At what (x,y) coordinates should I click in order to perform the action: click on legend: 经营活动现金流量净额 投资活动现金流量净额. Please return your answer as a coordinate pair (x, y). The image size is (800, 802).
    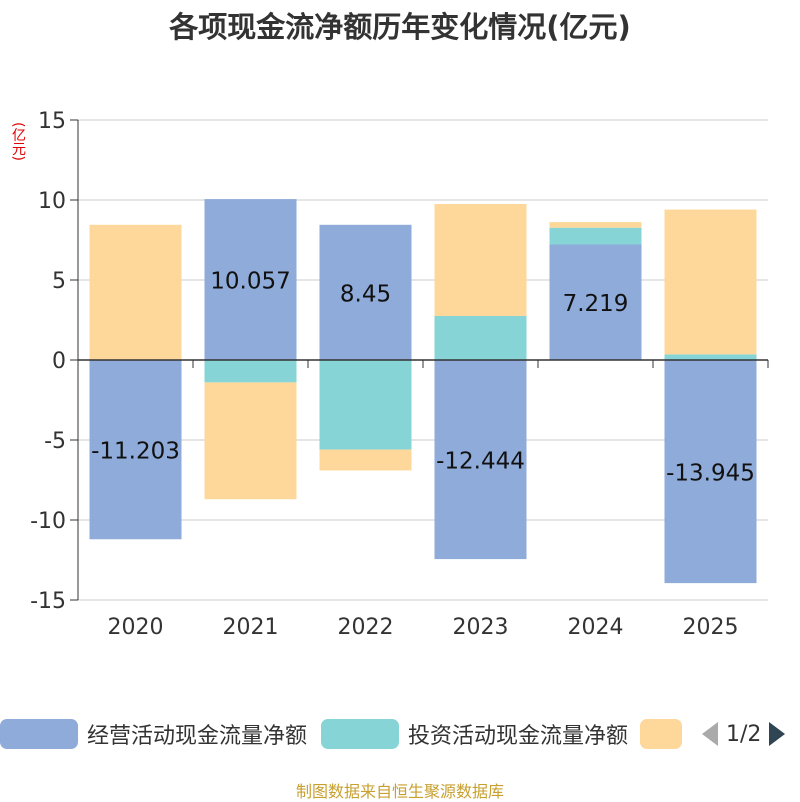
    Looking at the image, I should click on (400, 734).